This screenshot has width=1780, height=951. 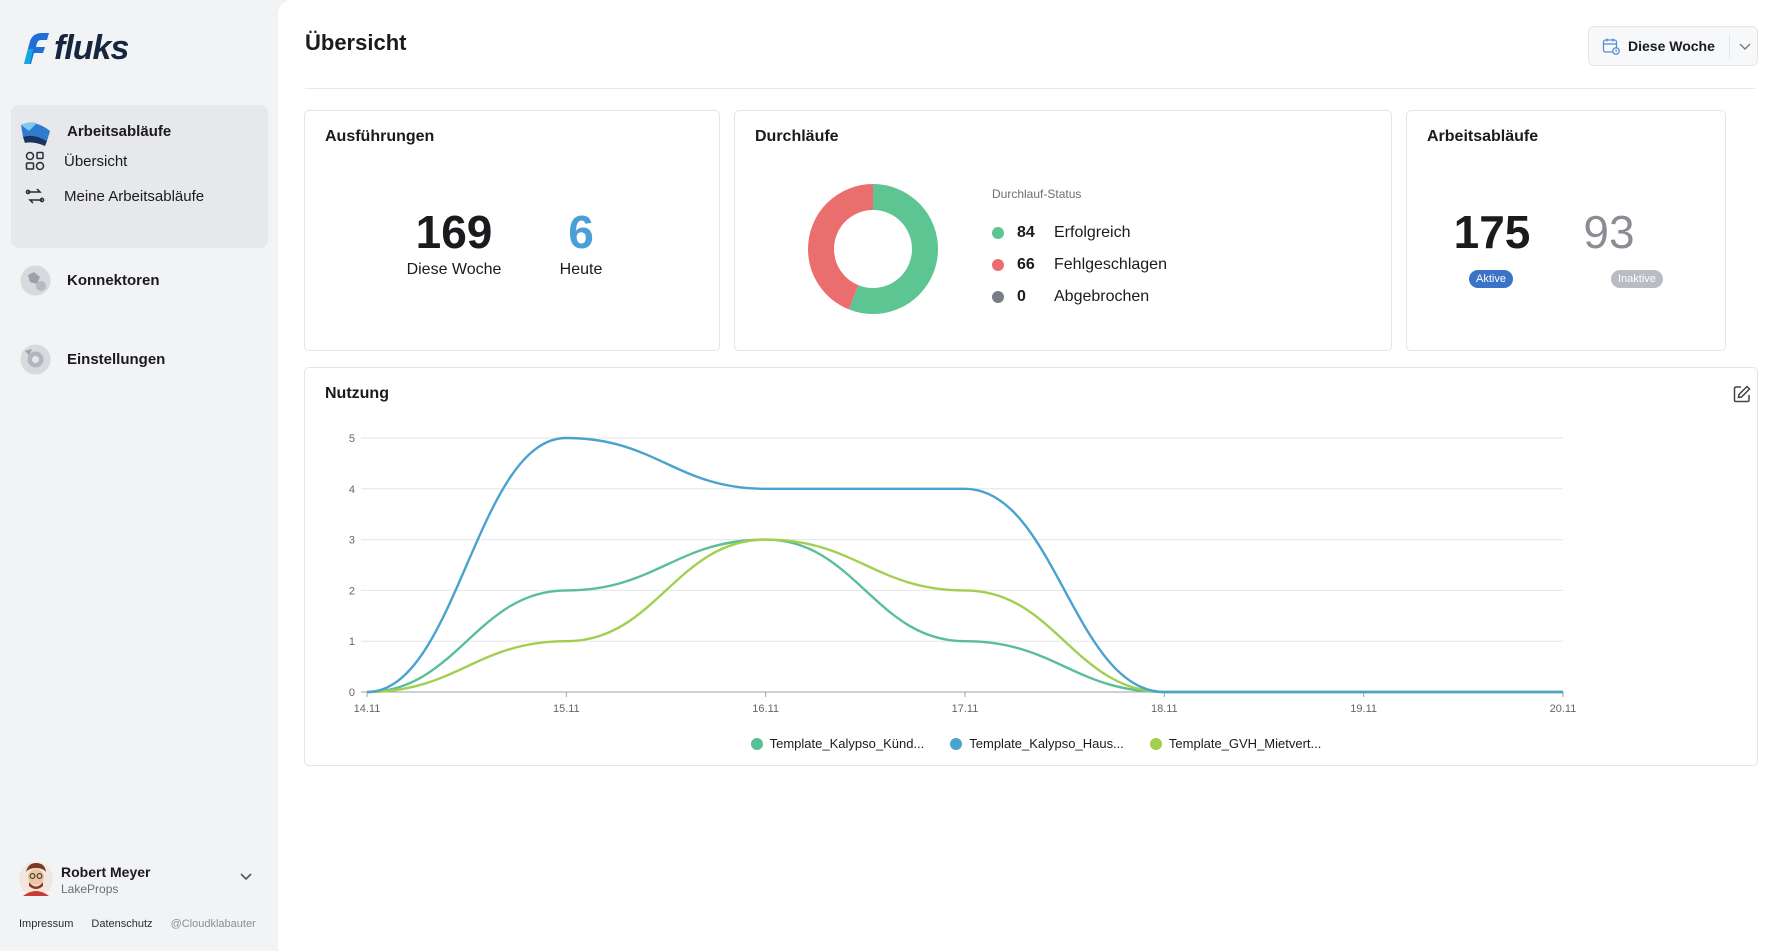 I want to click on sidebar-item-label: Einstellungen, so click(x=116, y=359).